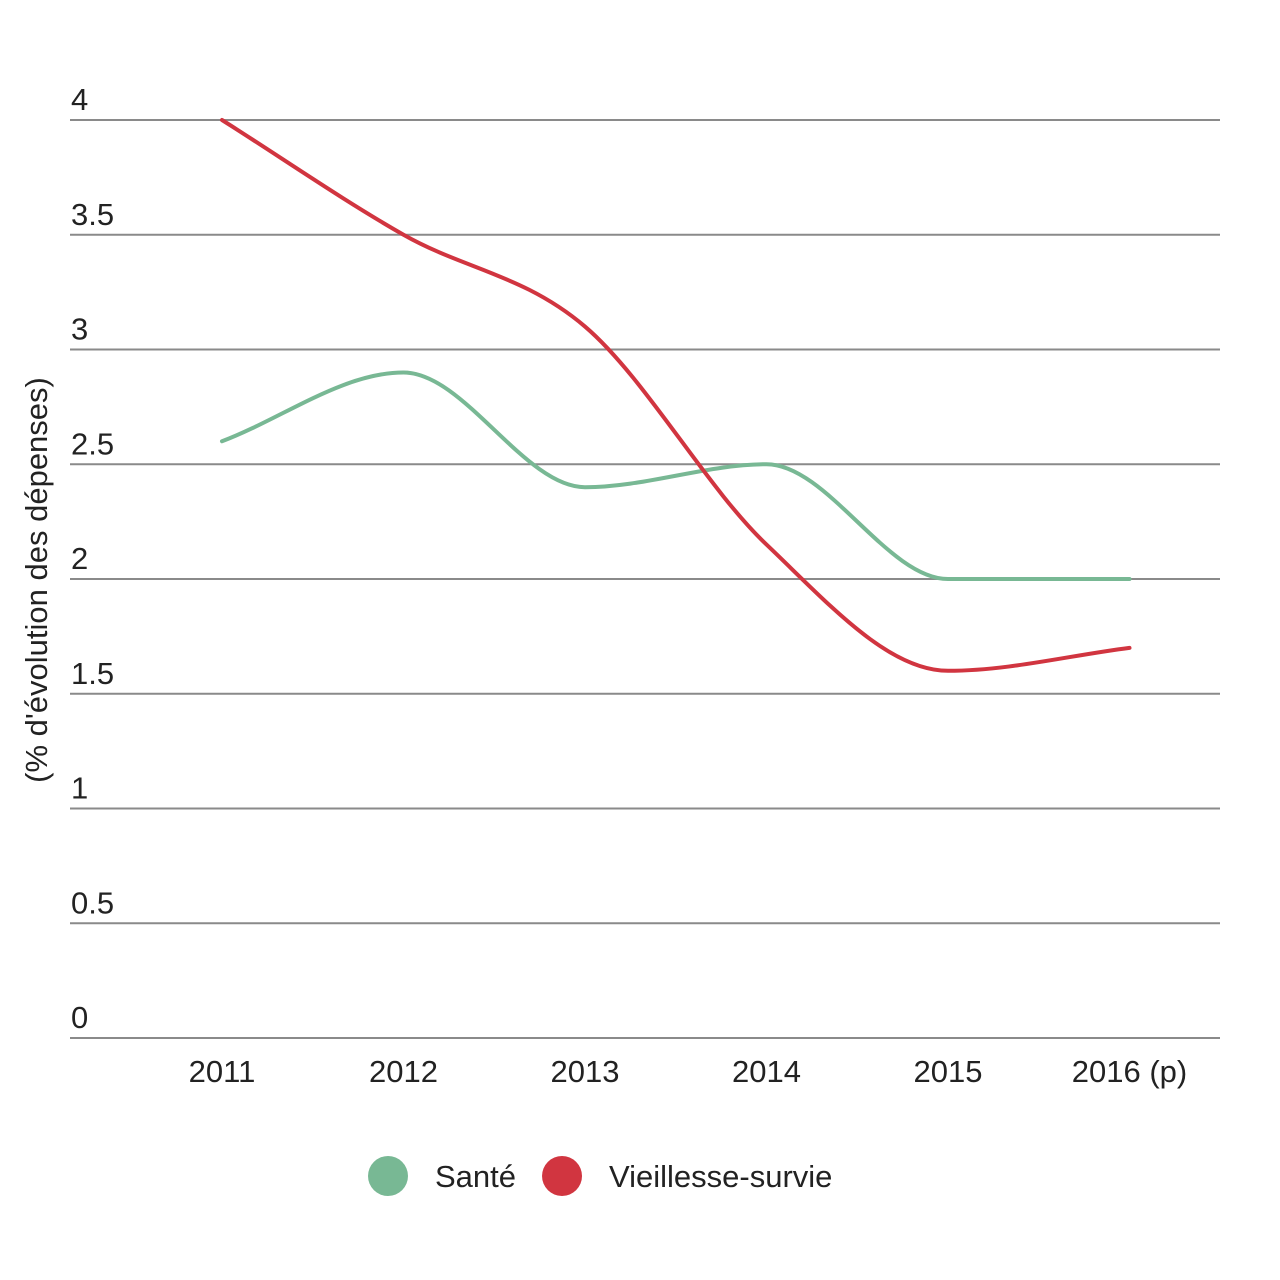 The image size is (1280, 1280). What do you see at coordinates (92, 673) in the screenshot?
I see `y-tick-label: 1.5` at bounding box center [92, 673].